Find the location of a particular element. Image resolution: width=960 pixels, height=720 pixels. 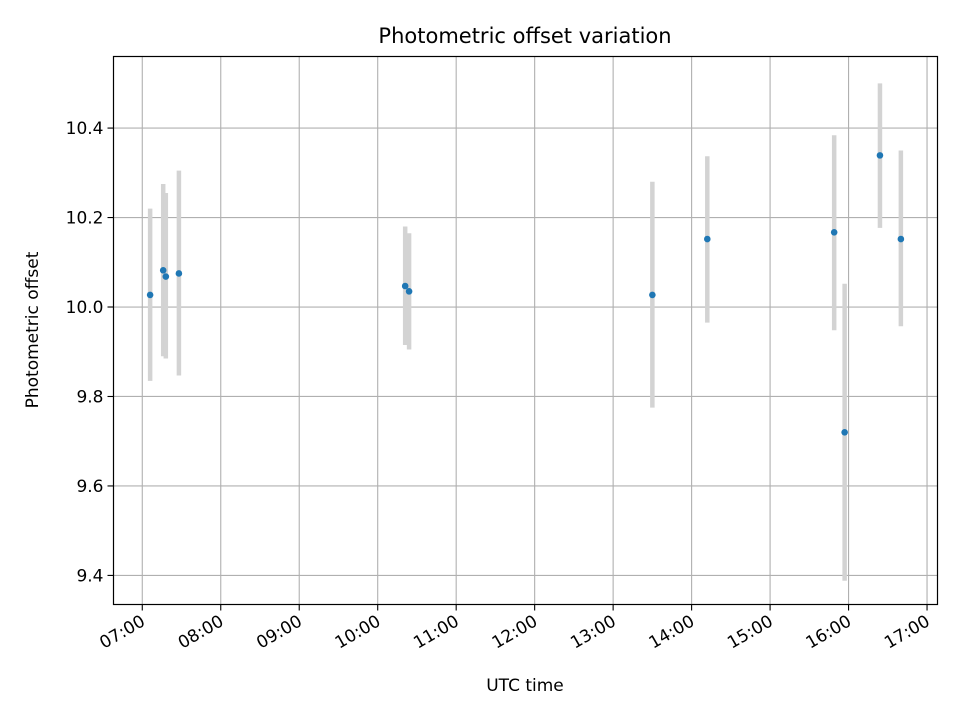

y-tick-label: 10.2 is located at coordinates (85, 219).